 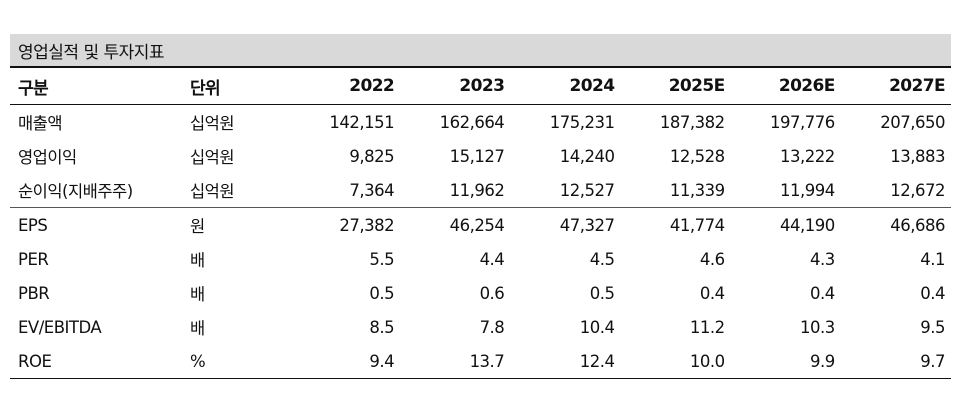 What do you see at coordinates (492, 259) in the screenshot?
I see `row-value: 4.4` at bounding box center [492, 259].